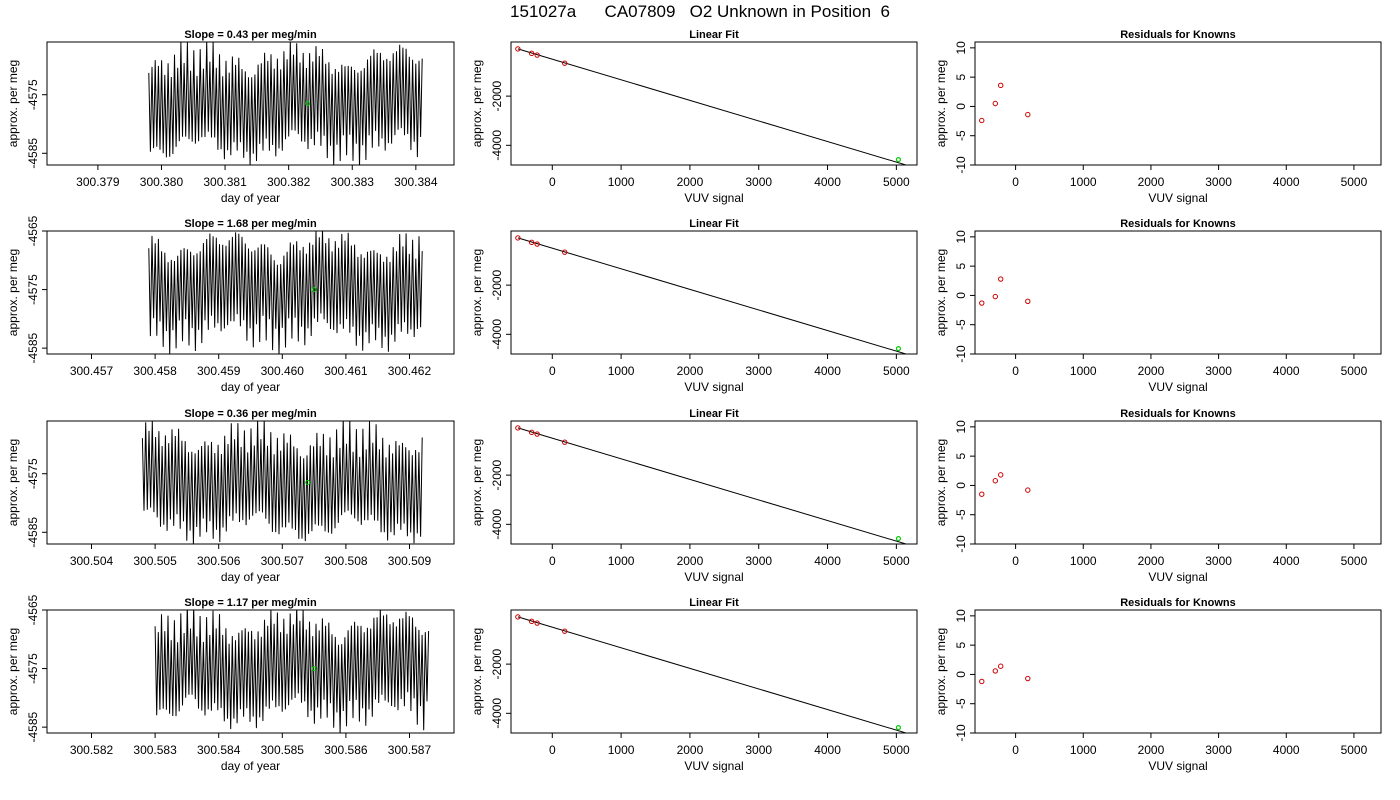 The width and height of the screenshot is (1400, 800). What do you see at coordinates (410, 750) in the screenshot?
I see `x-tick-label: 300.587` at bounding box center [410, 750].